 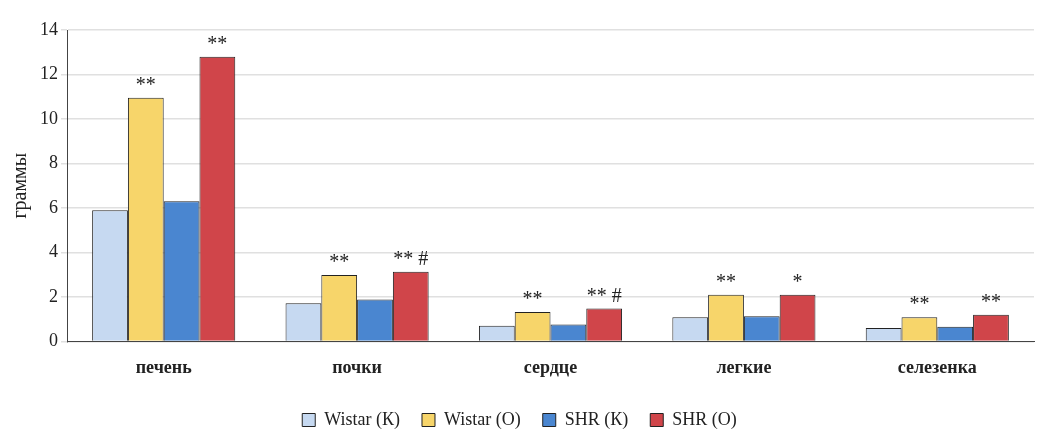 What do you see at coordinates (53, 340) in the screenshot?
I see `y-tick-label: 0` at bounding box center [53, 340].